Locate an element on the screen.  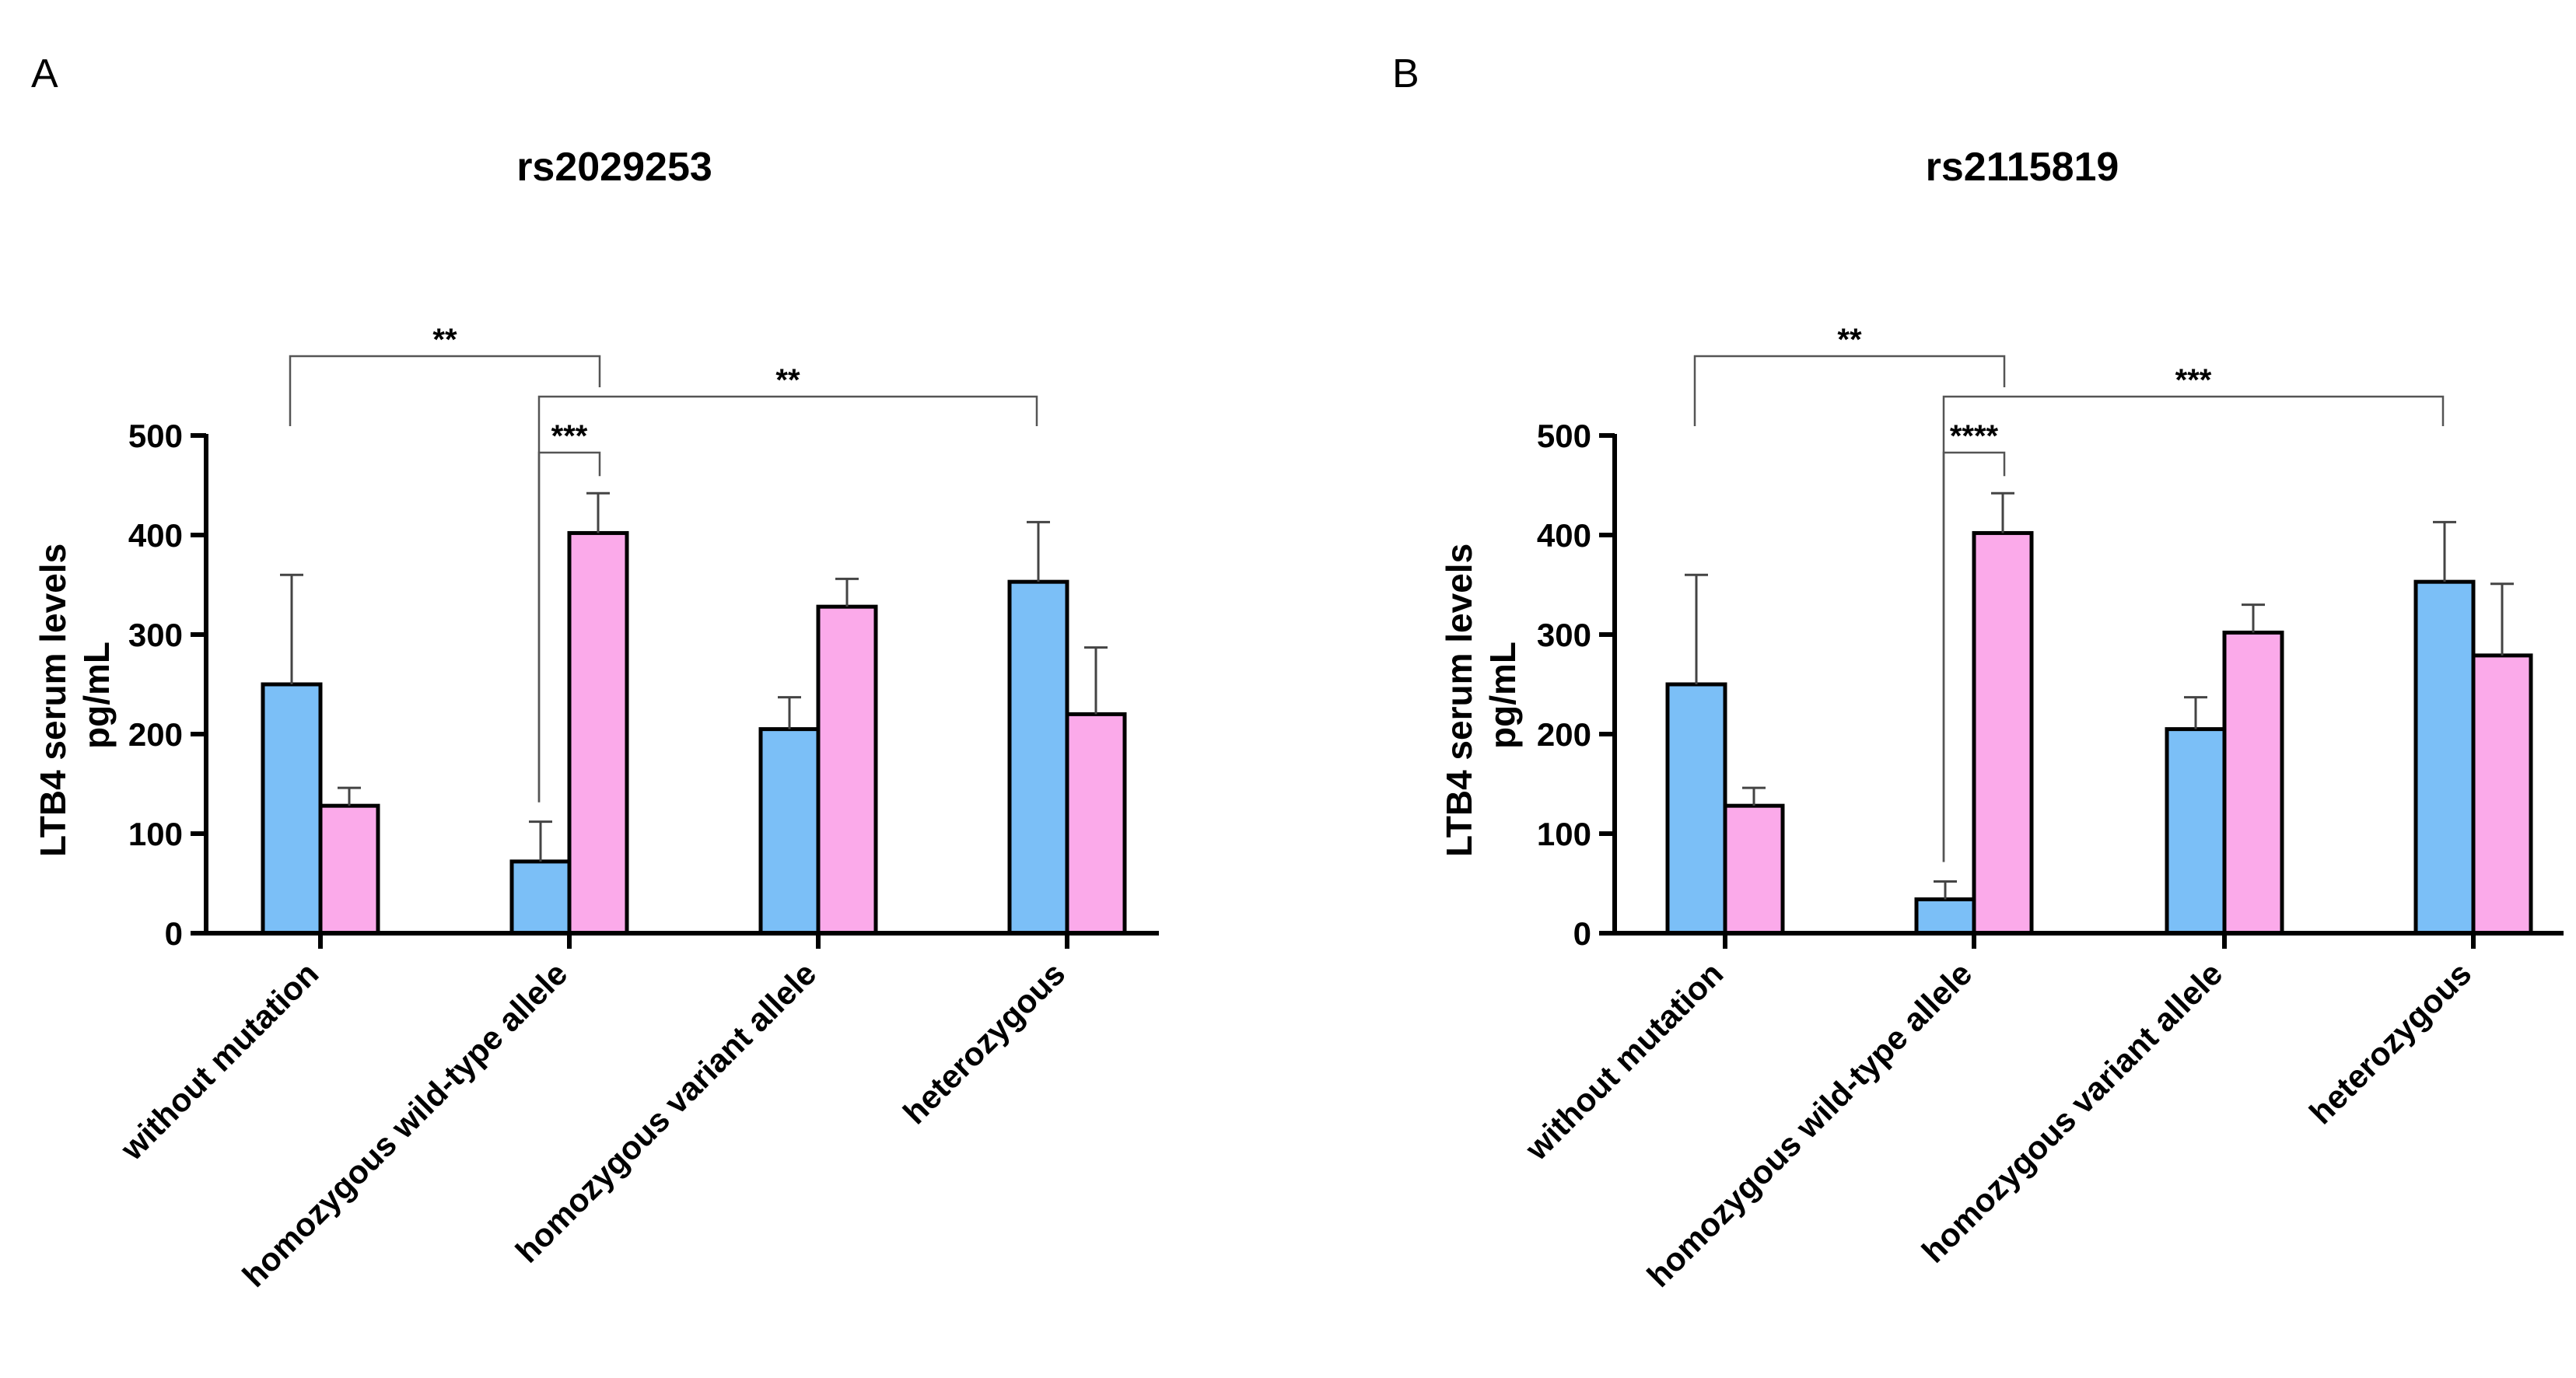
panel-letter: B is located at coordinates (1405, 74).